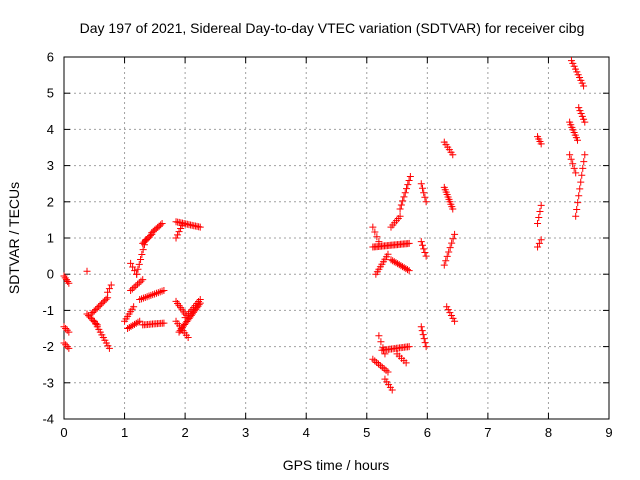 The width and height of the screenshot is (640, 480). What do you see at coordinates (184, 432) in the screenshot?
I see `x-tick-label: 2` at bounding box center [184, 432].